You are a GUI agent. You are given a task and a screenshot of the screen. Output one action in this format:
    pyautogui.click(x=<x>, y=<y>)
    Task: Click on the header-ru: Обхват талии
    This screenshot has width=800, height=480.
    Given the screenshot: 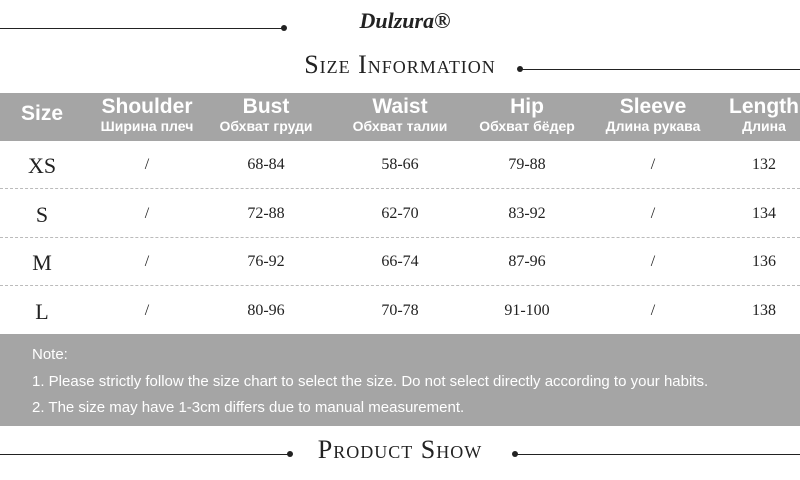 What is the action you would take?
    pyautogui.click(x=400, y=126)
    